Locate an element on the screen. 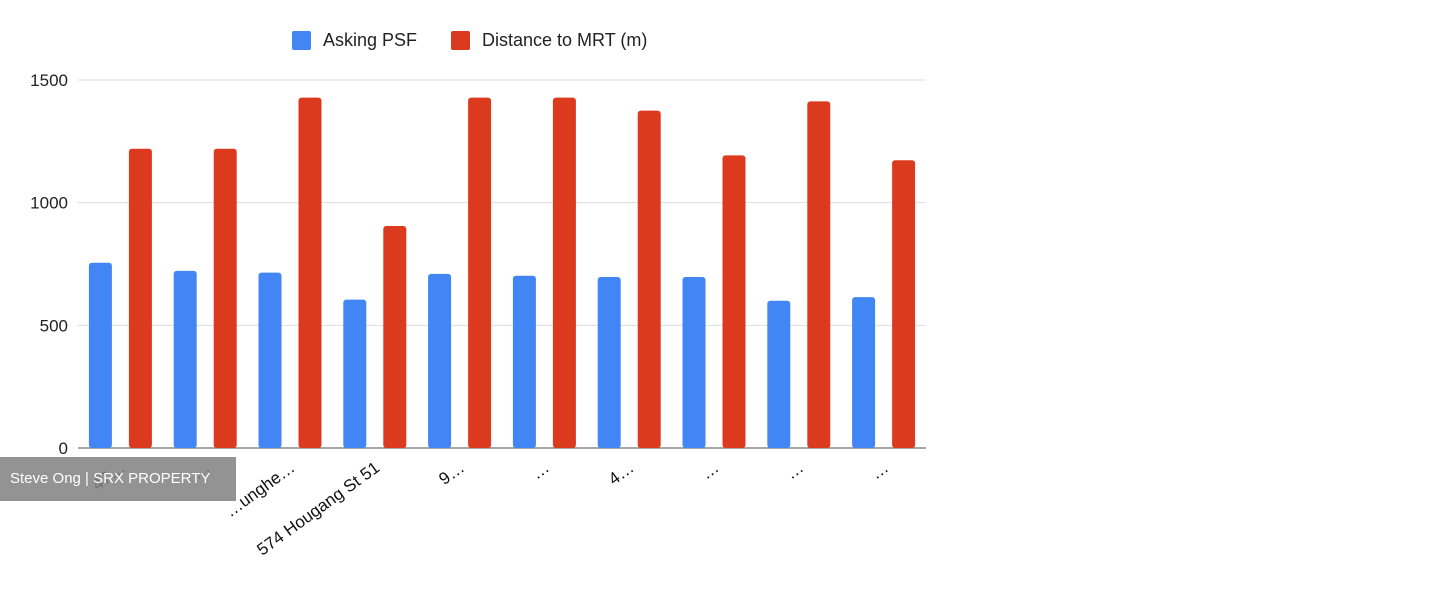 This screenshot has width=1440, height=606. watermark: Steve Ong | SRX PROPERTY is located at coordinates (118, 479).